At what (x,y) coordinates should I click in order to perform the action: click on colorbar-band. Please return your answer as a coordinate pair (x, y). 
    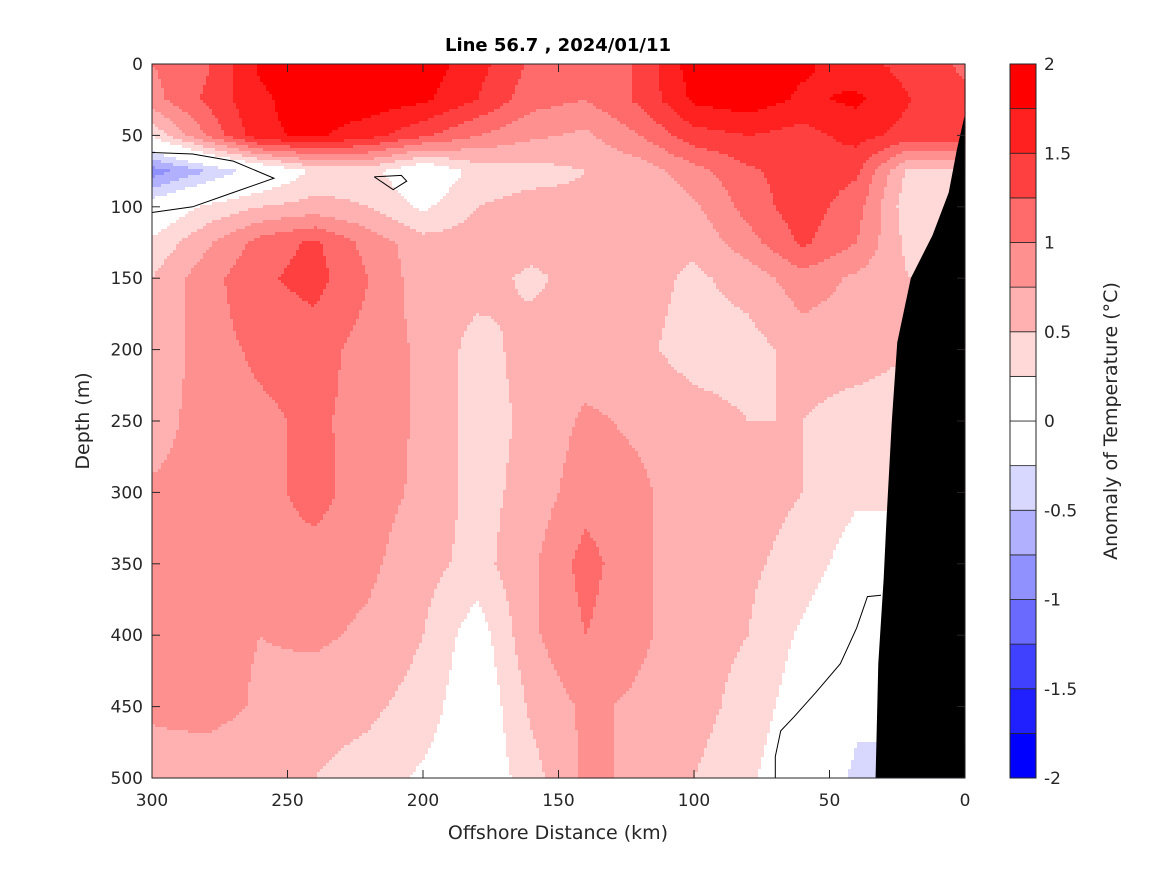
    Looking at the image, I should click on (1023, 220).